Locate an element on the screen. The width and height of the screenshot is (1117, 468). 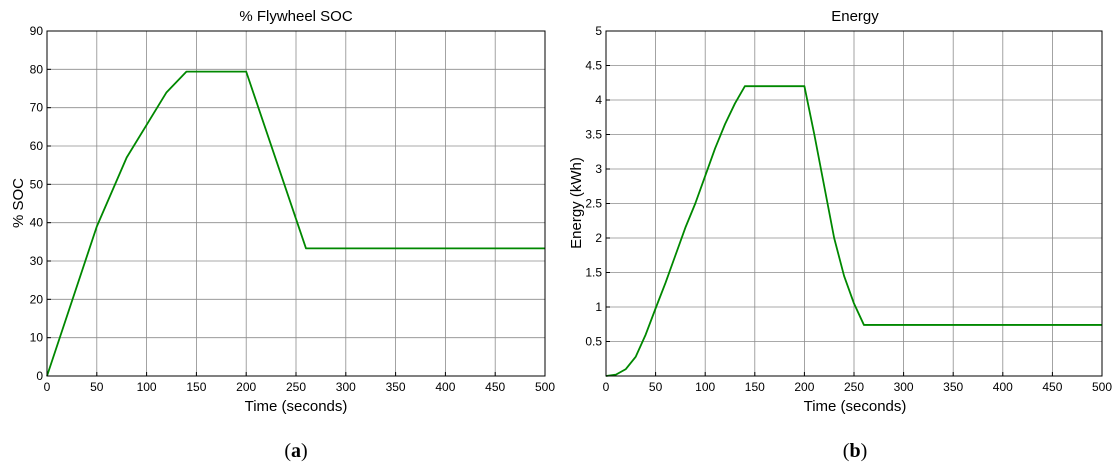
chart-b-x-tick-label: 250 is located at coordinates (854, 387).